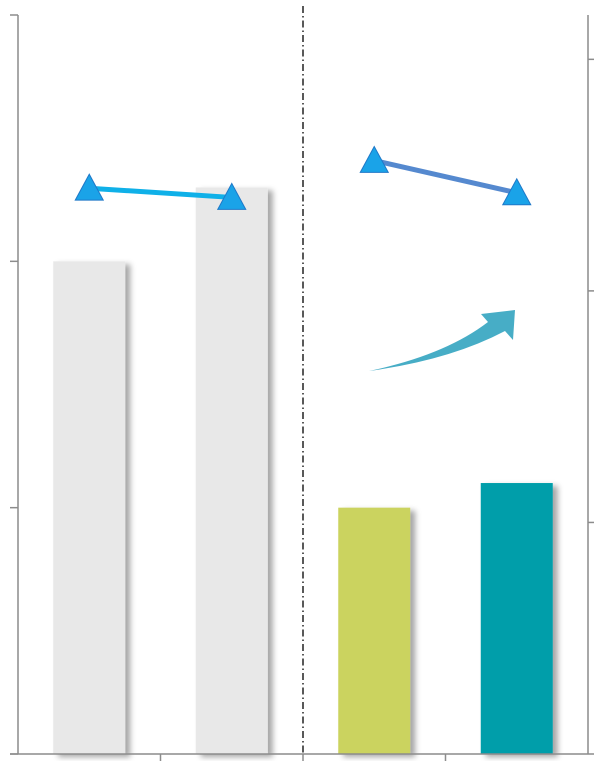 The image size is (594, 761). What do you see at coordinates (442, 340) in the screenshot?
I see `trend-arrow-icon` at bounding box center [442, 340].